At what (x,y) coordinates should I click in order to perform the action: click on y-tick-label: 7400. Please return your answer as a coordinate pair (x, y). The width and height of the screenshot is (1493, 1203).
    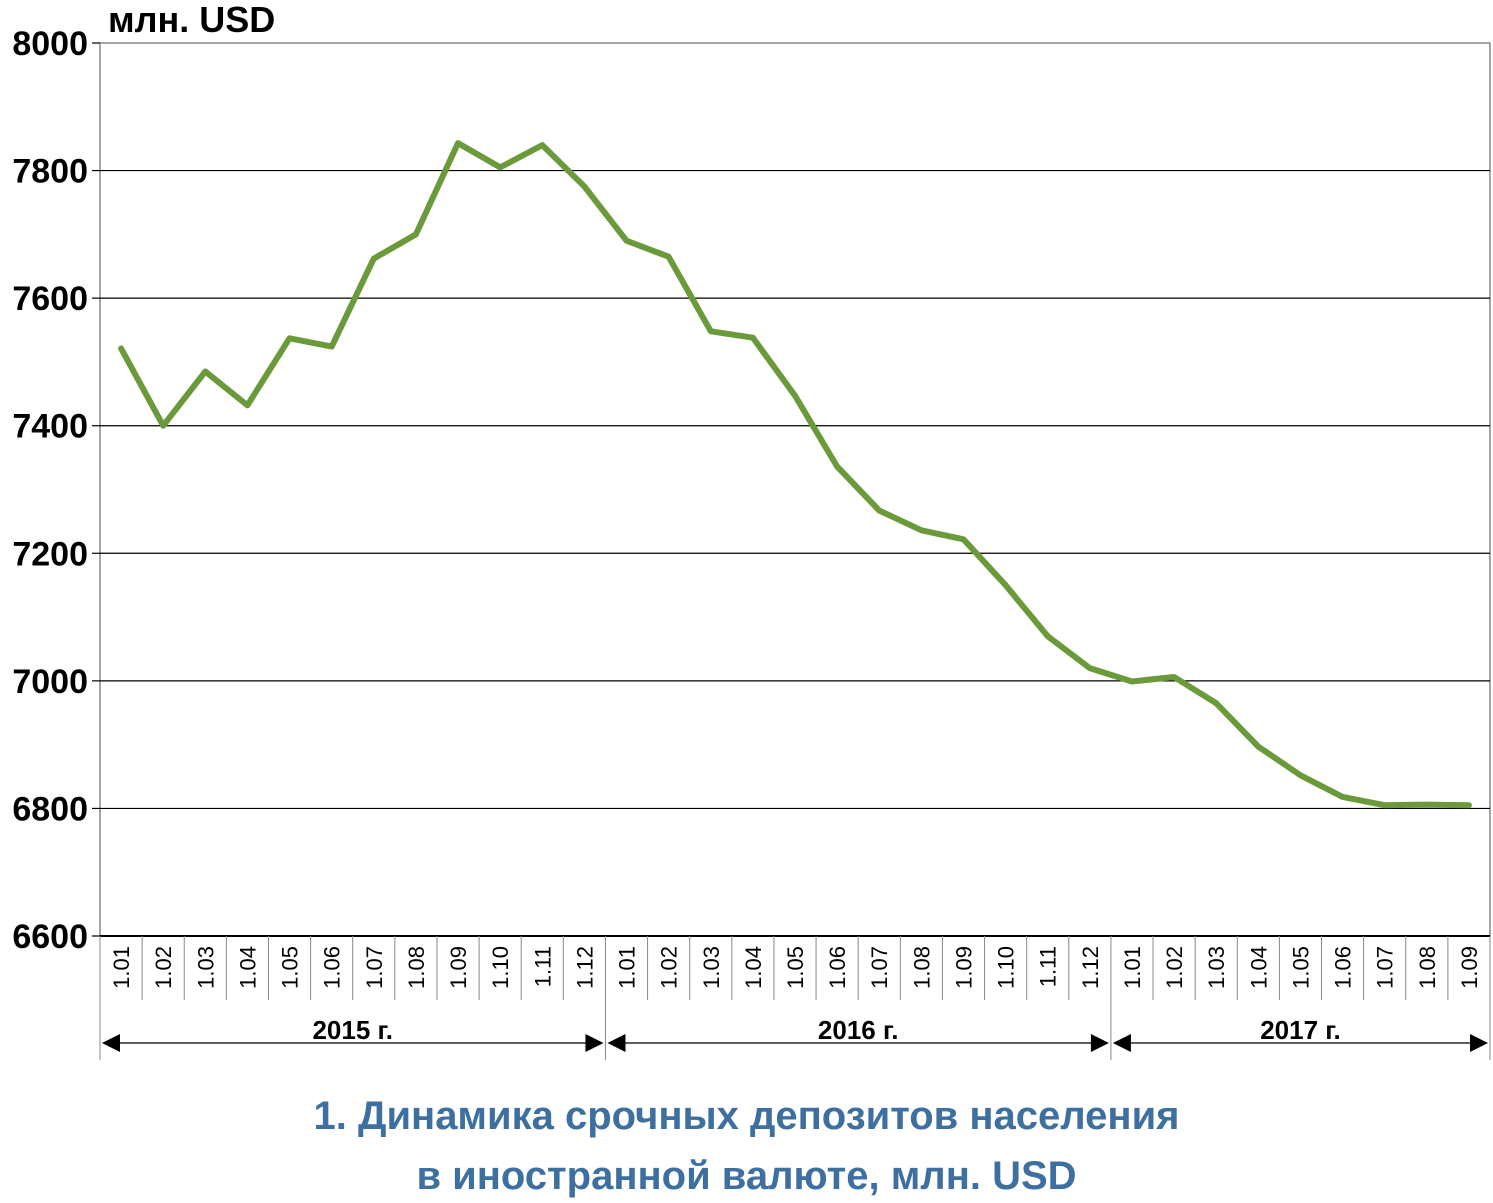
    Looking at the image, I should click on (50, 427).